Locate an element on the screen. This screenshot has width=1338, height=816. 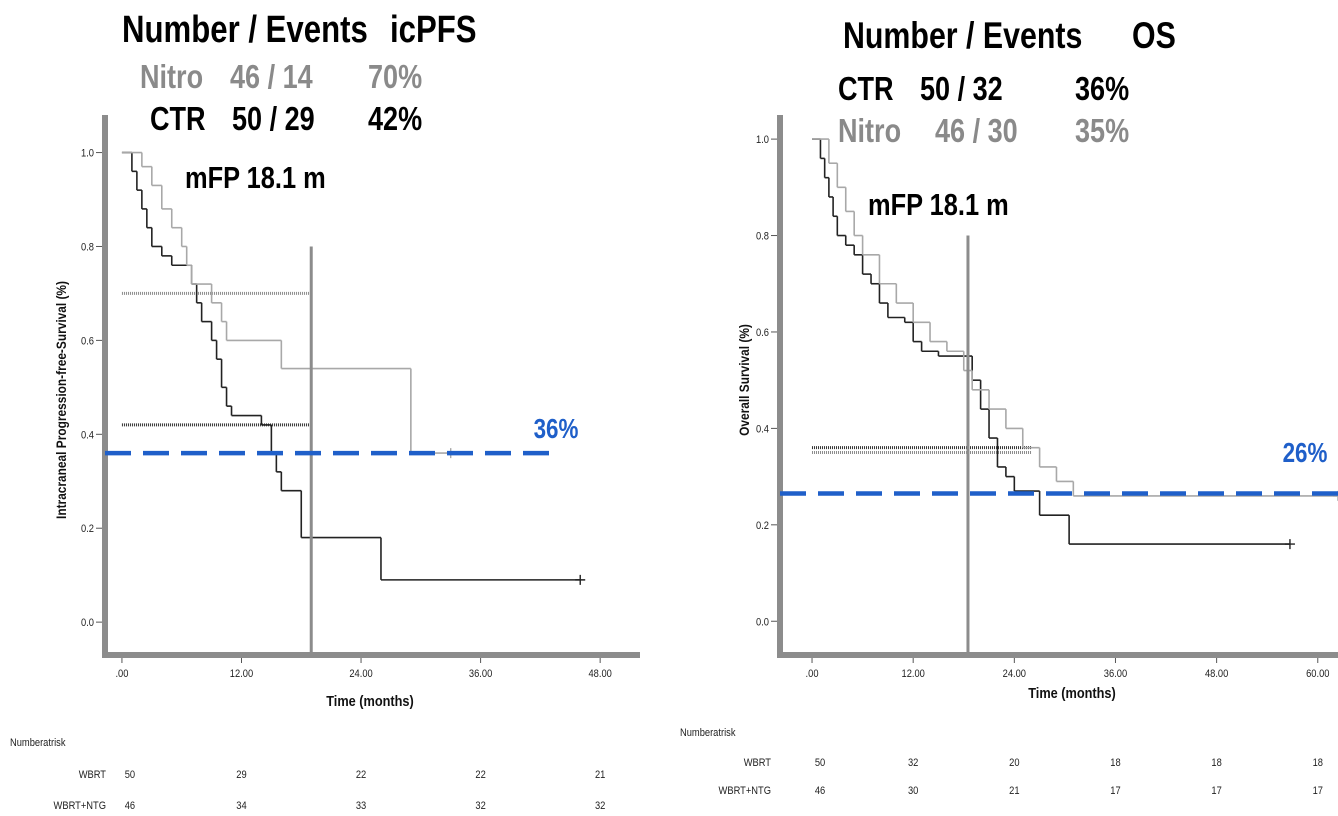
risk-count: 20 is located at coordinates (1014, 763).